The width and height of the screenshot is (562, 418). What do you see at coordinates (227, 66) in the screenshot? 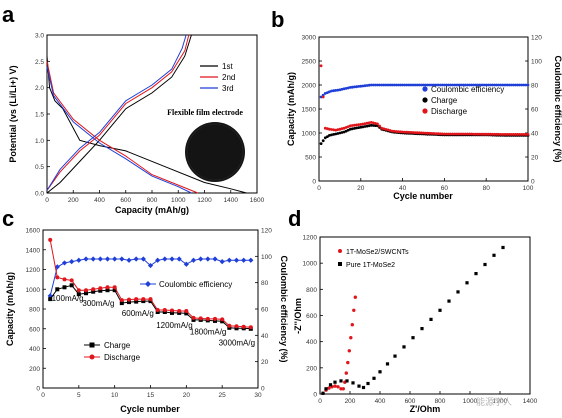
I see `legend-a-1st: 1st` at bounding box center [227, 66].